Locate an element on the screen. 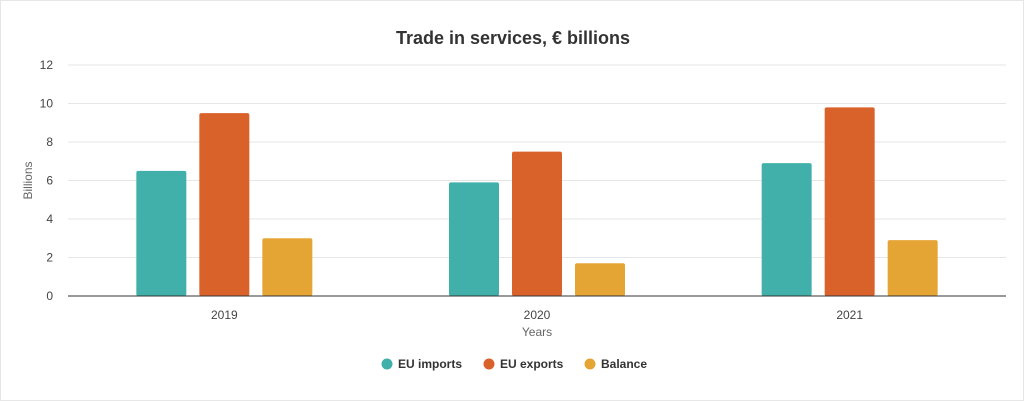 Image resolution: width=1024 pixels, height=402 pixels. y-tick-label: 10 is located at coordinates (47, 104).